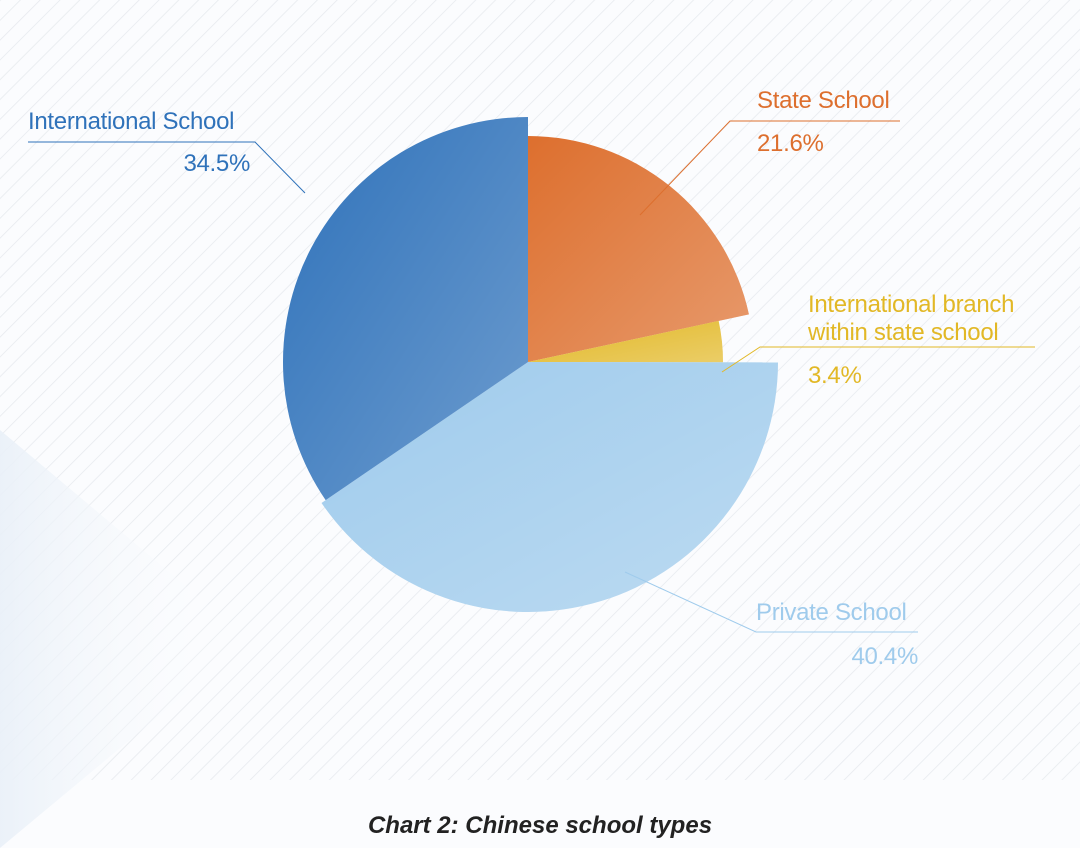  I want to click on value-label: 34.5%, so click(216, 163).